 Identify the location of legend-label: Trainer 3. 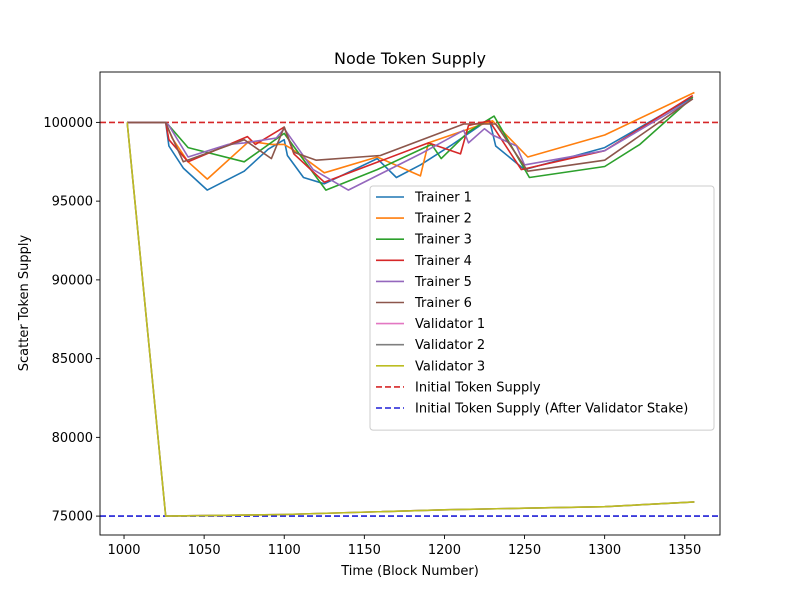
(443, 240).